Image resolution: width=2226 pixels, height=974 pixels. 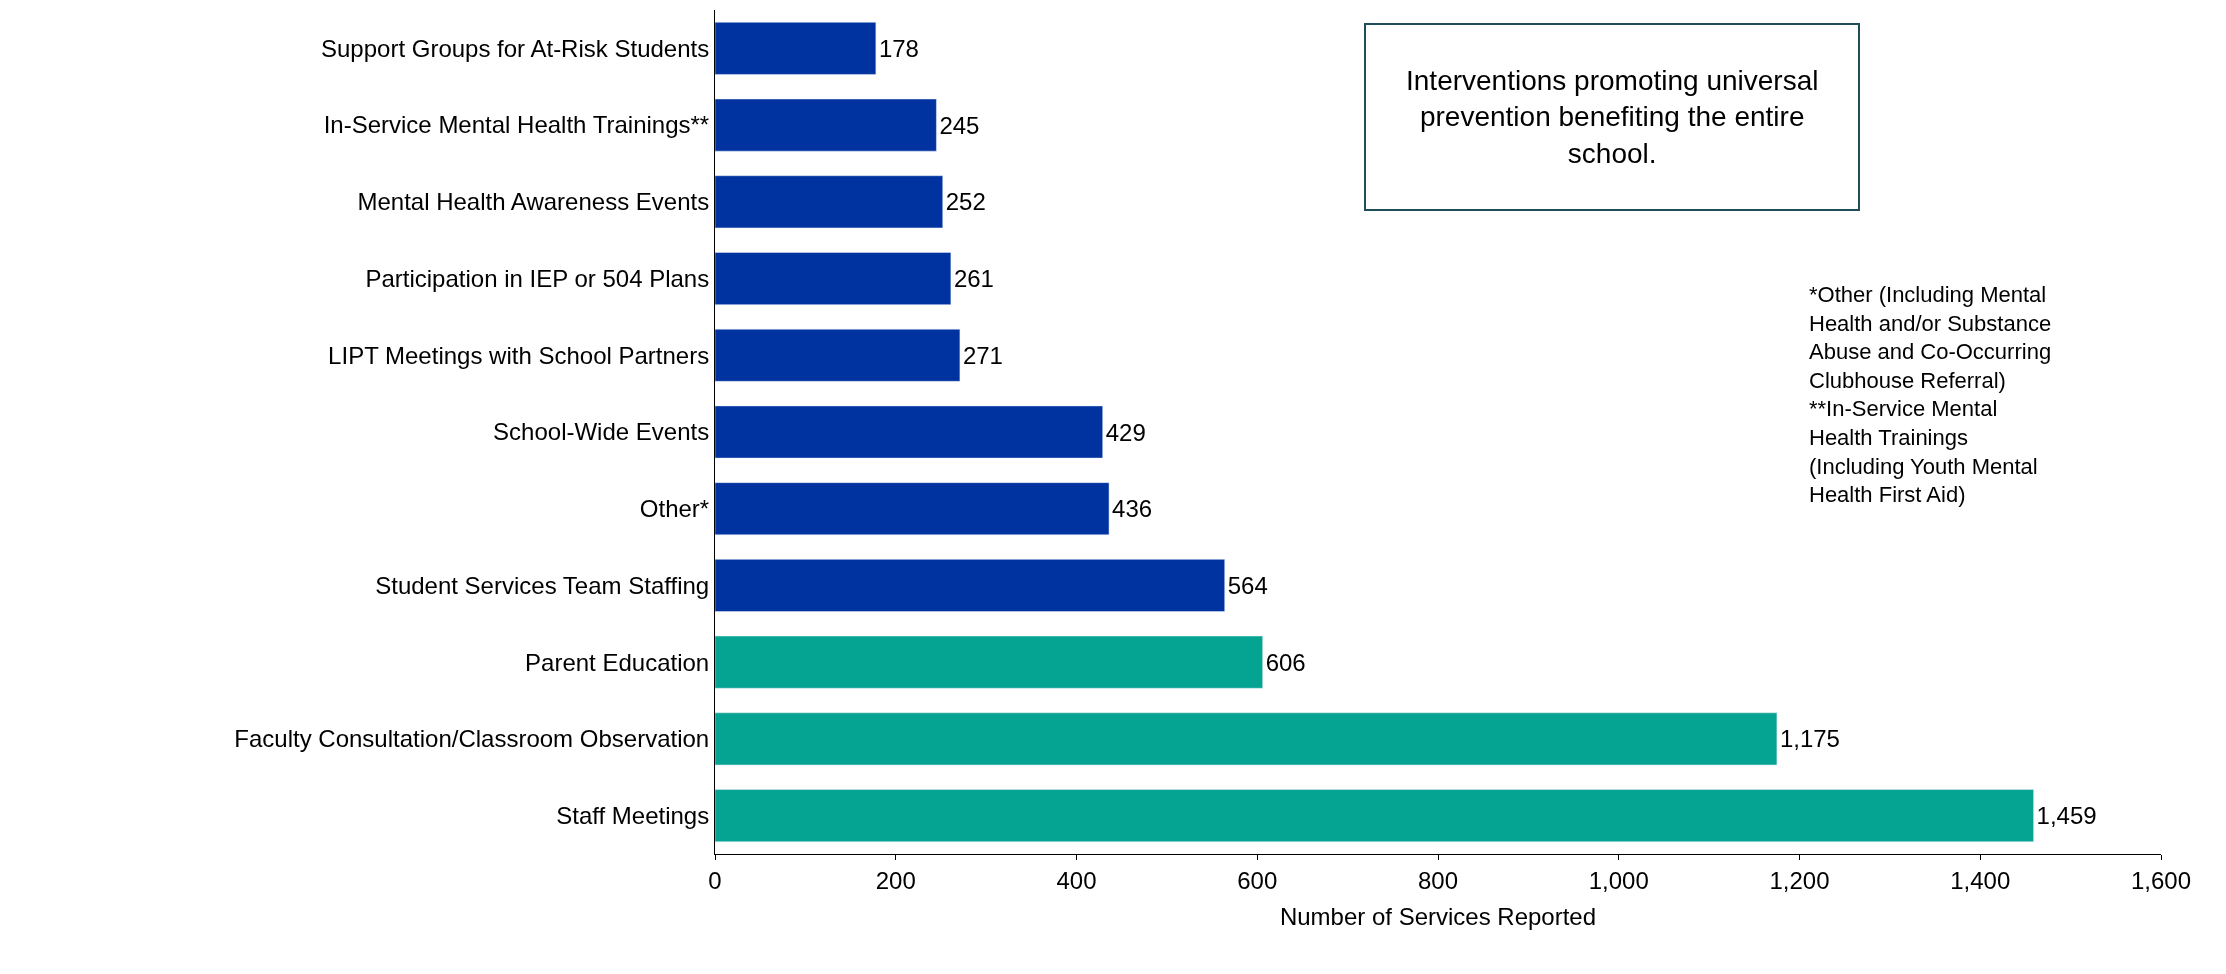 I want to click on y-tick-label: Support Groups for At-Risk Students, so click(x=515, y=48).